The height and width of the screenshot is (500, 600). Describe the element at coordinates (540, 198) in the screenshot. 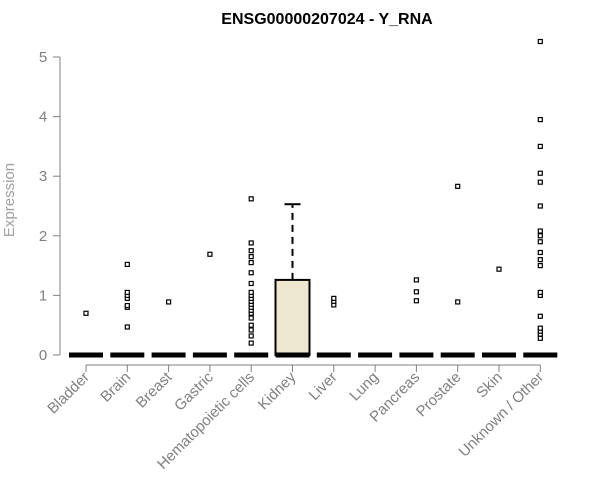

I see `box-unknown-other` at that location.